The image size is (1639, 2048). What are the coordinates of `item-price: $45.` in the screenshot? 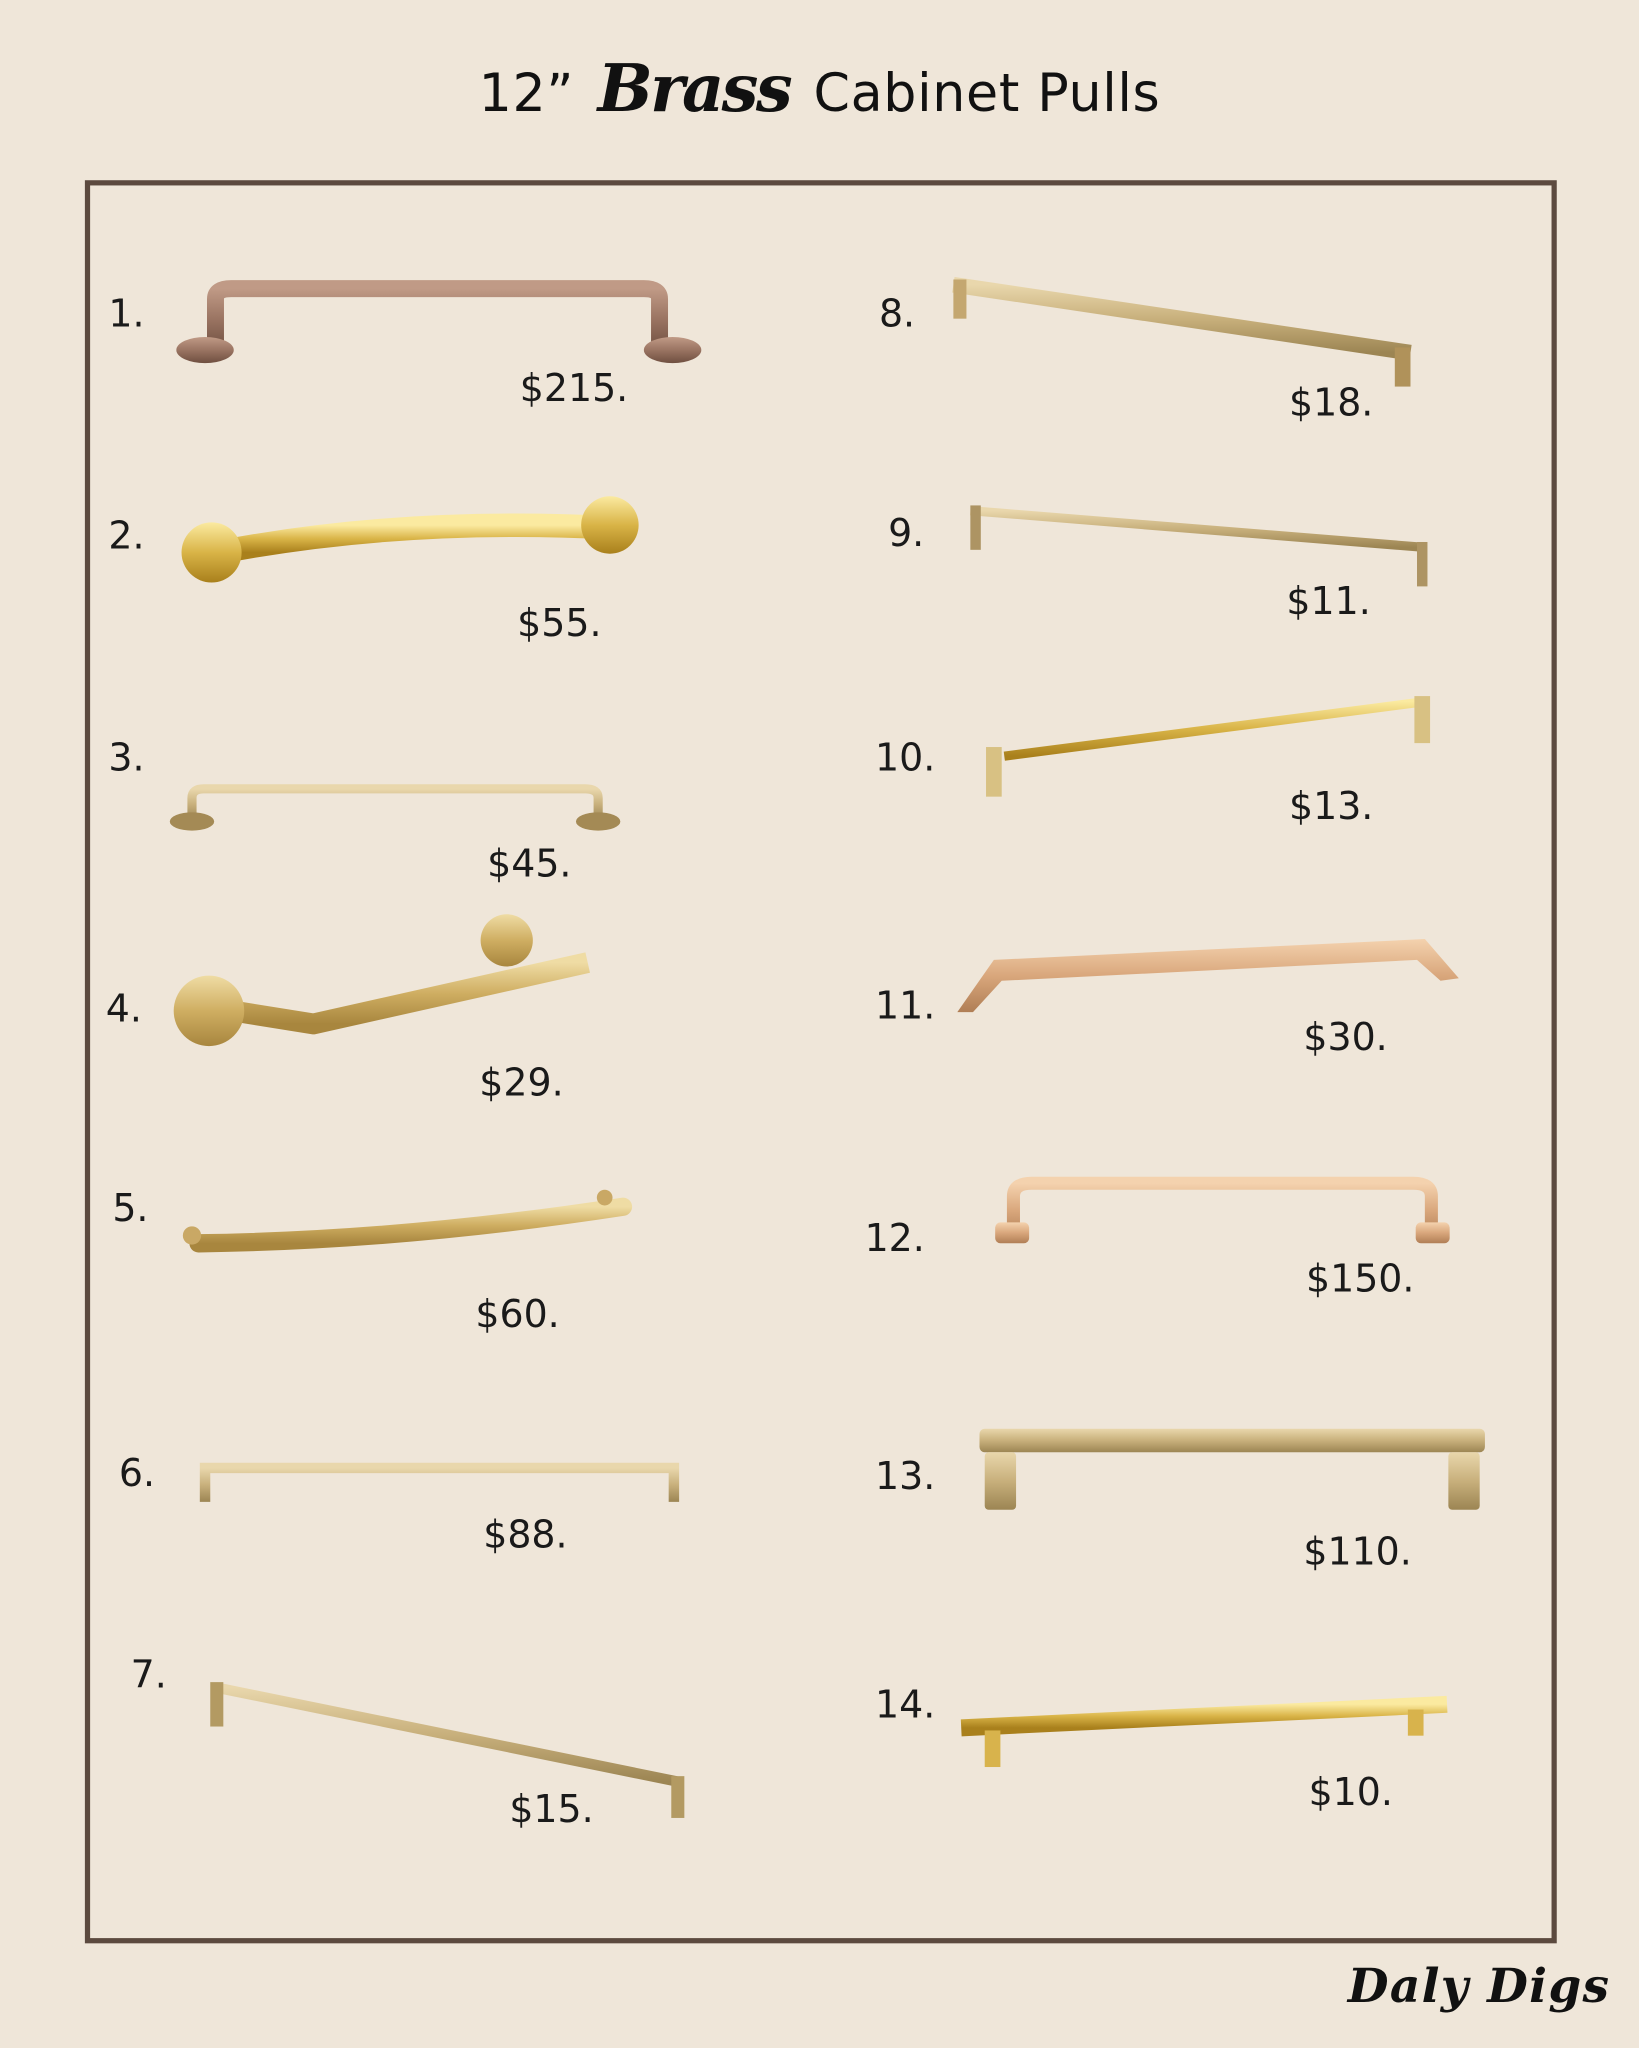 It's located at (529, 863).